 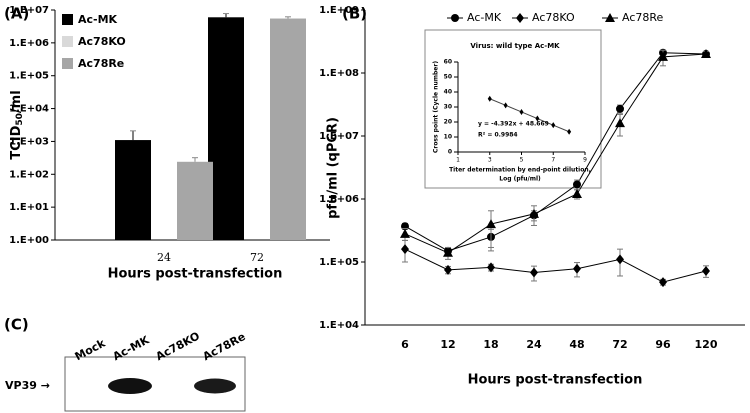 I want to click on y-tick-label: 1.E+08, so click(x=339, y=73).